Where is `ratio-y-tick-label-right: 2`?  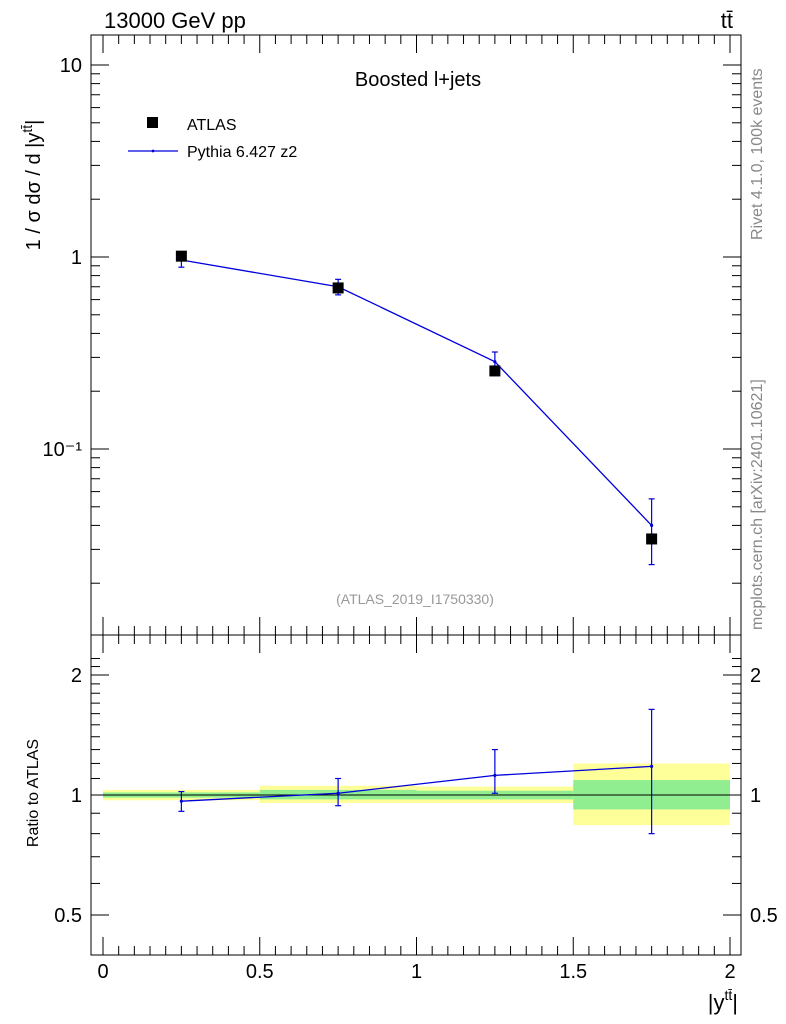
ratio-y-tick-label-right: 2 is located at coordinates (755, 676).